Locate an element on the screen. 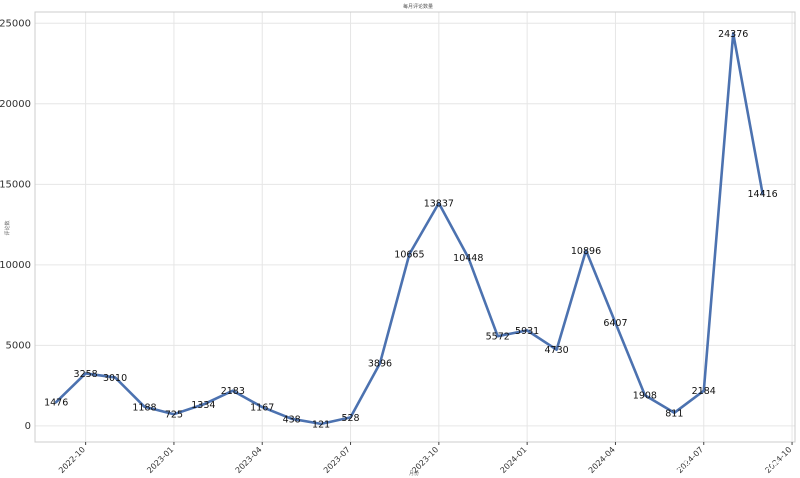 Image resolution: width=800 pixels, height=478 pixels. y-tick-label: 20000 is located at coordinates (15, 104).